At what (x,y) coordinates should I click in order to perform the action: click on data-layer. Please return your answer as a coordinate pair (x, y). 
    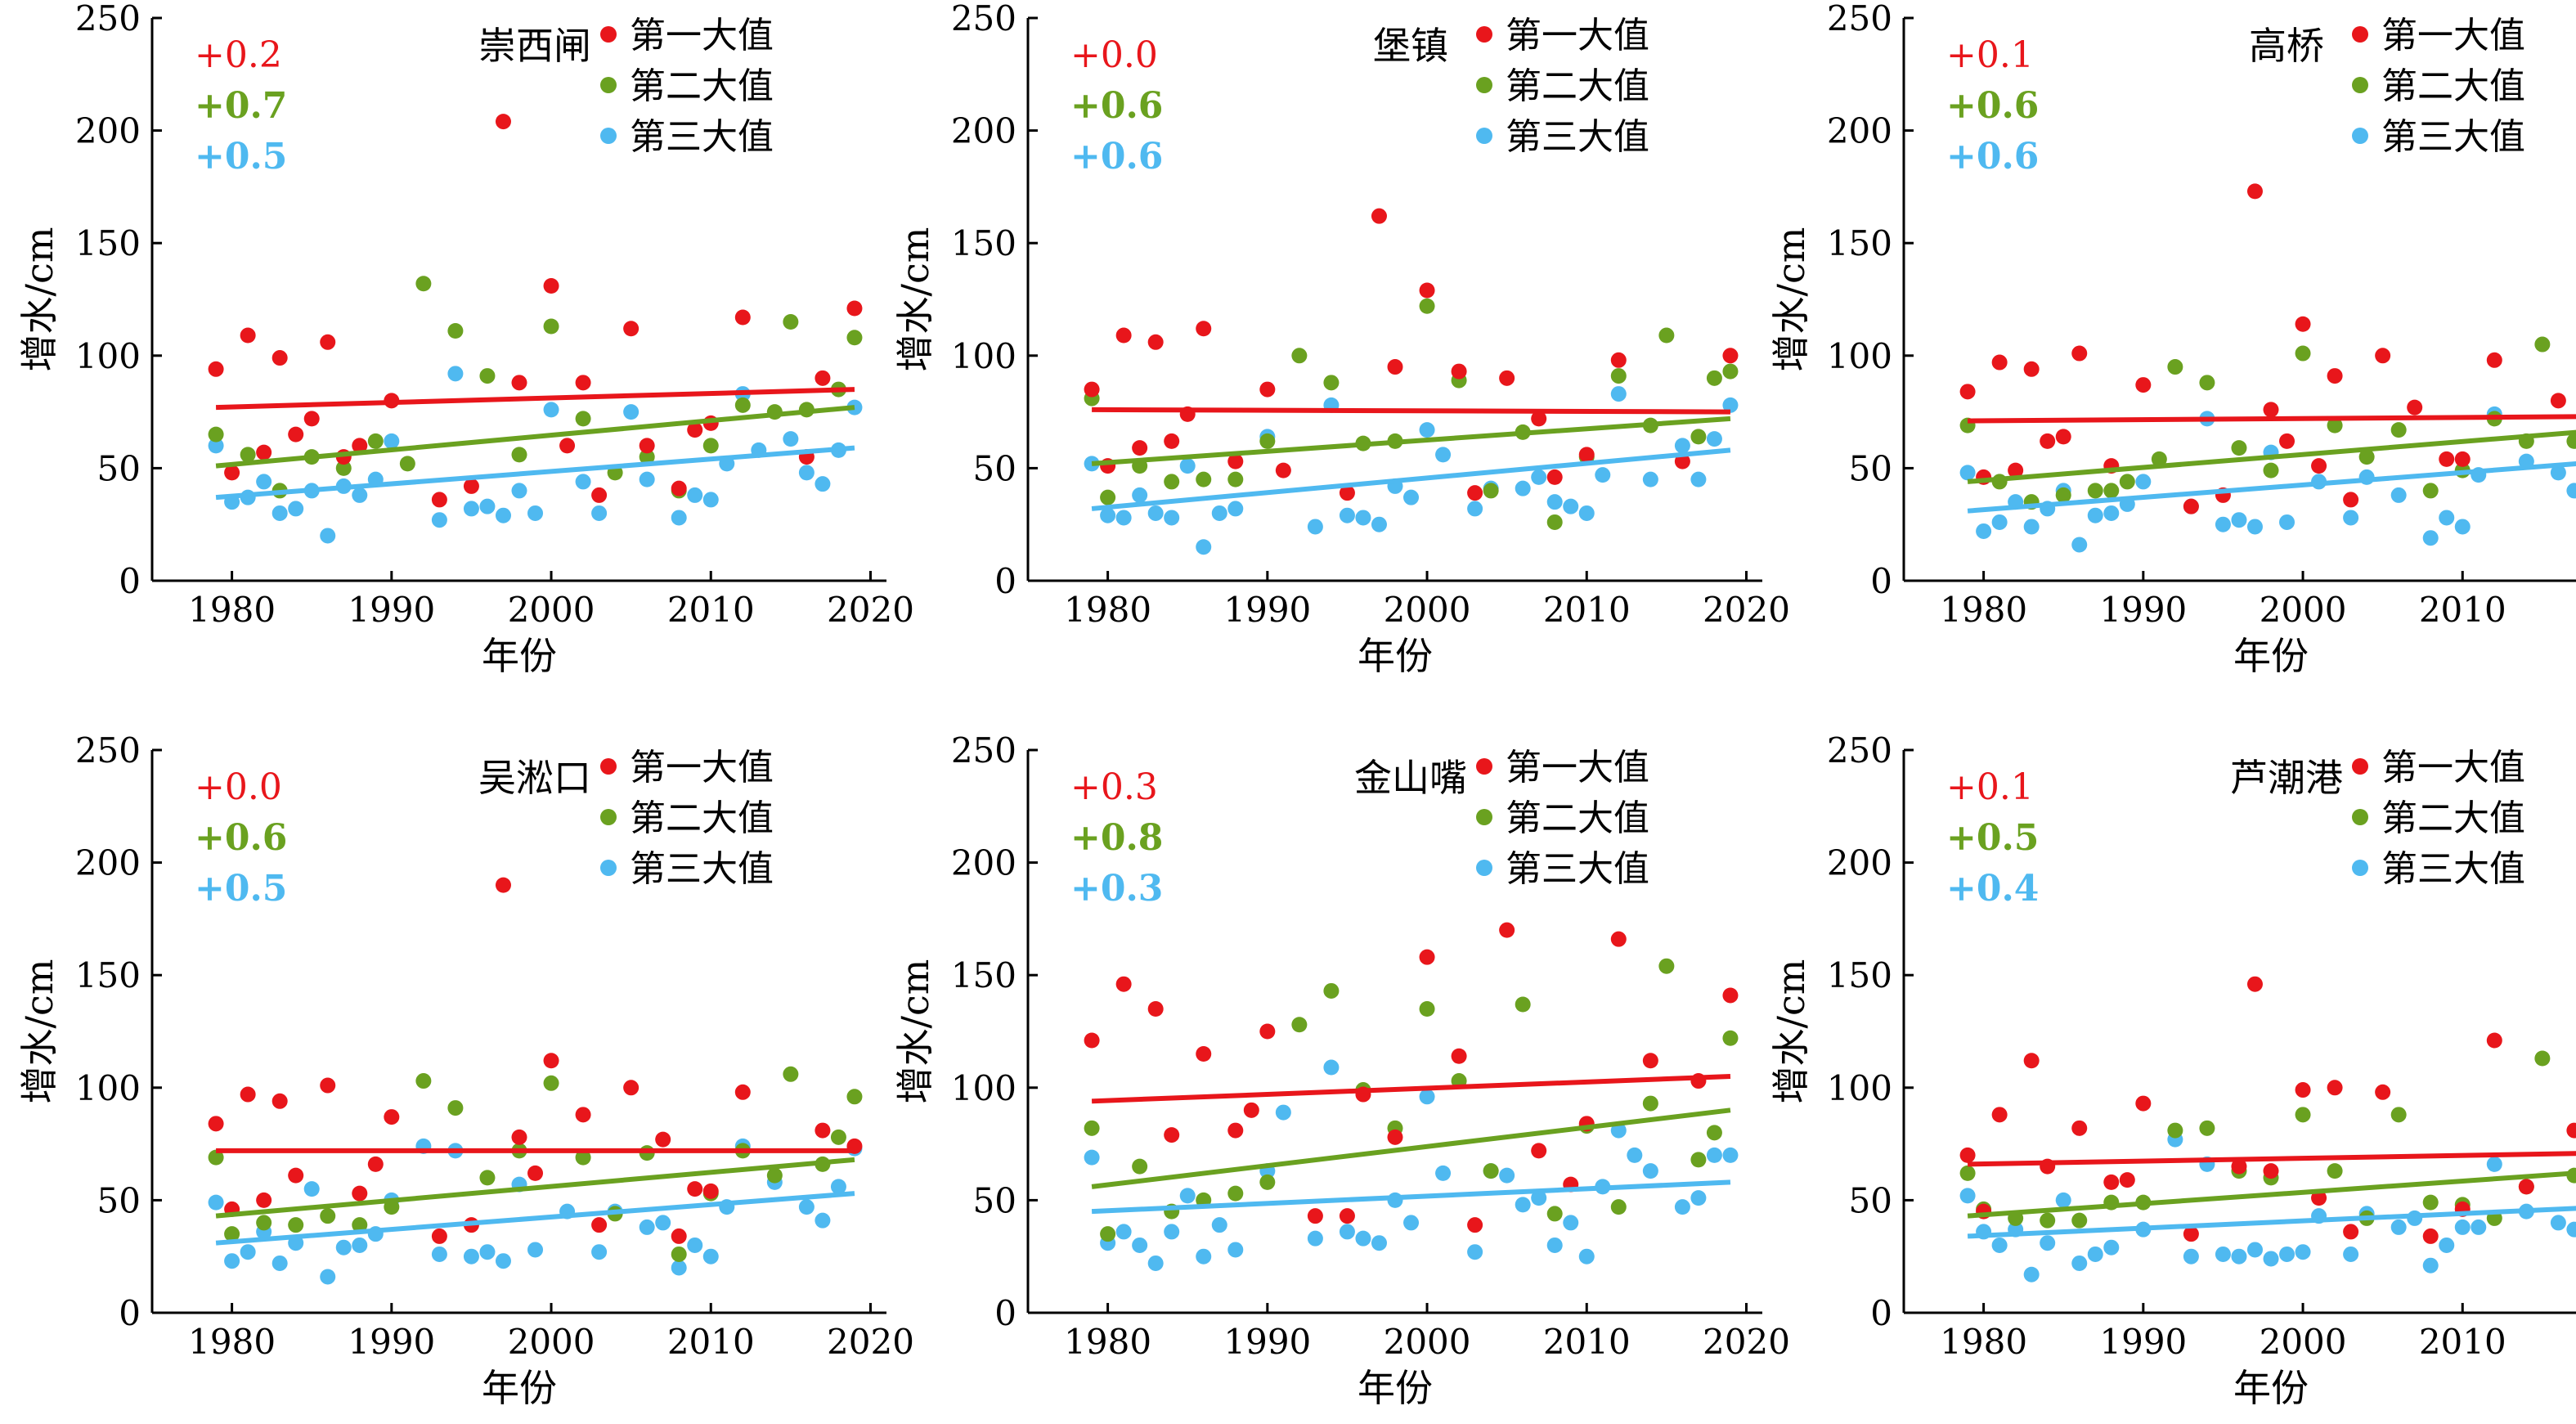
    Looking at the image, I should click on (535, 329).